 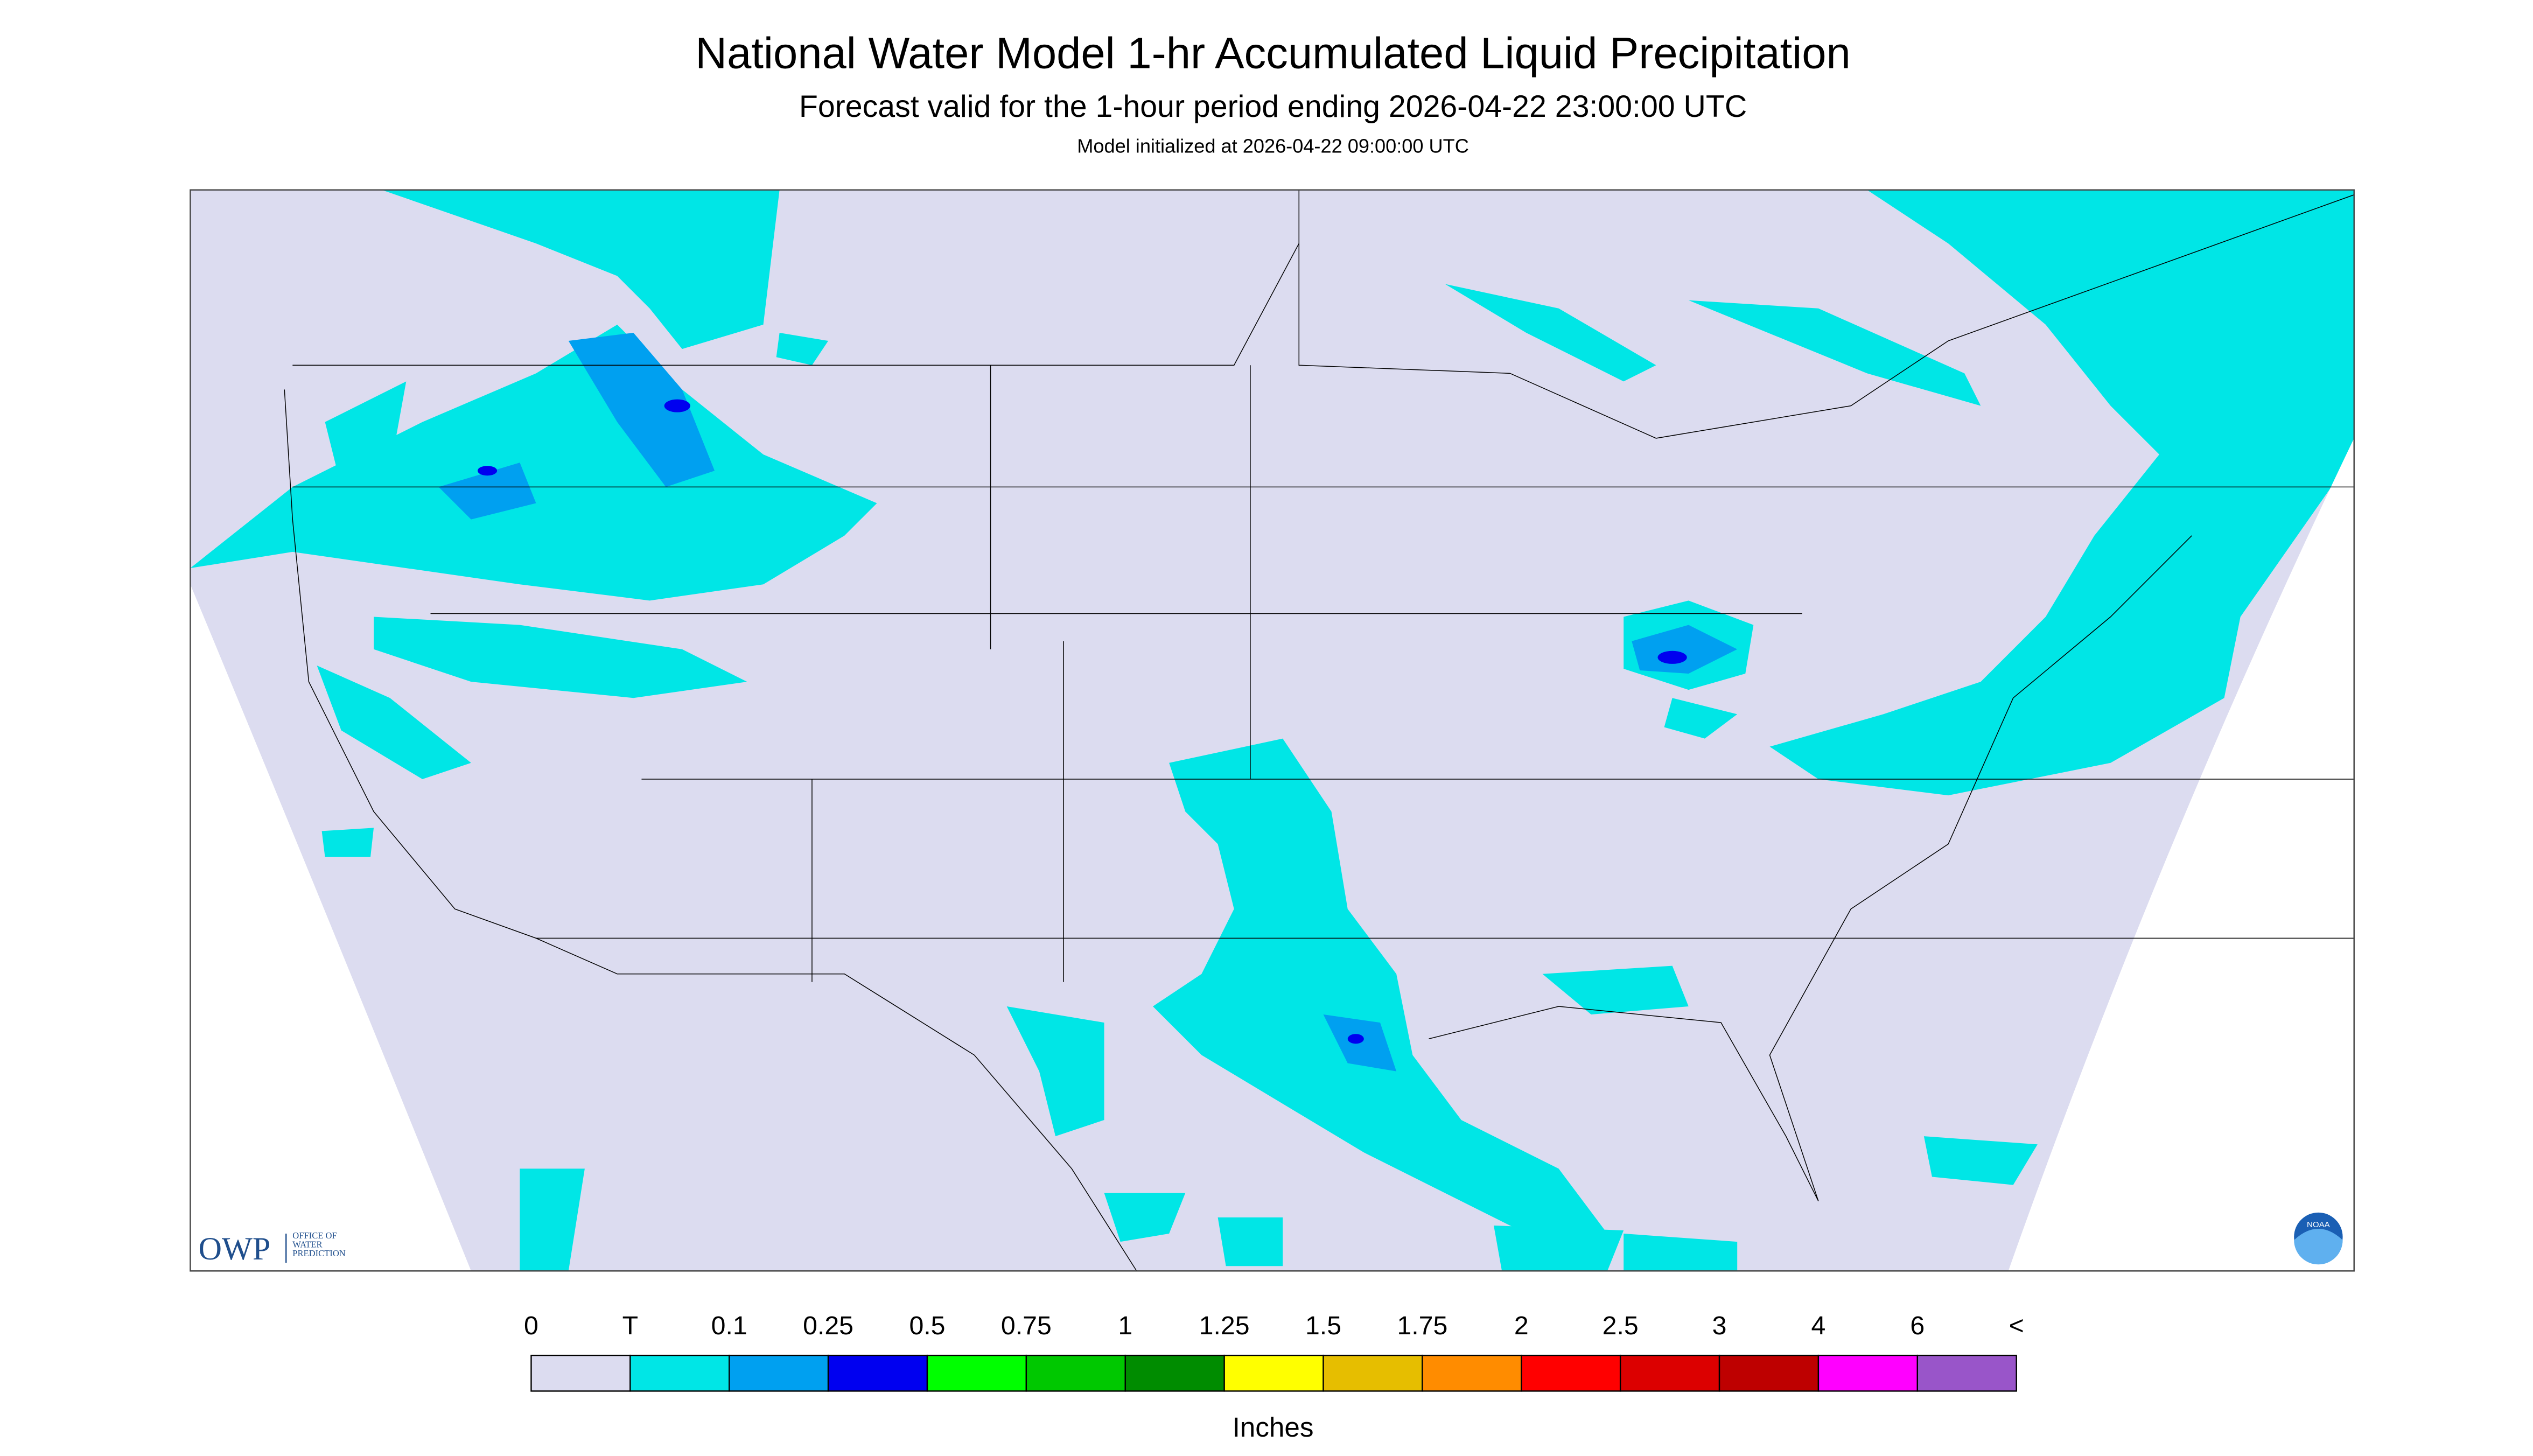 What do you see at coordinates (927, 1325) in the screenshot?
I see `legend-label: 0.5` at bounding box center [927, 1325].